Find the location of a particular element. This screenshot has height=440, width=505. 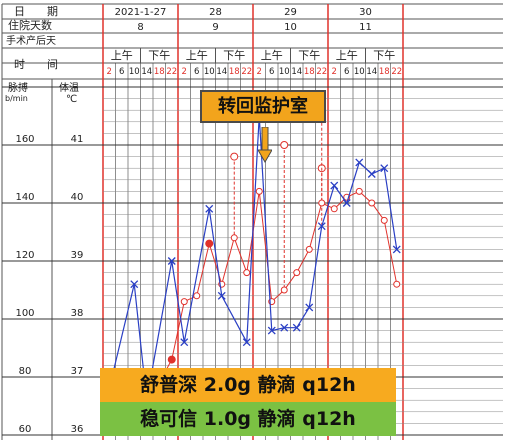

temp-tick: 39 is located at coordinates (77, 255).